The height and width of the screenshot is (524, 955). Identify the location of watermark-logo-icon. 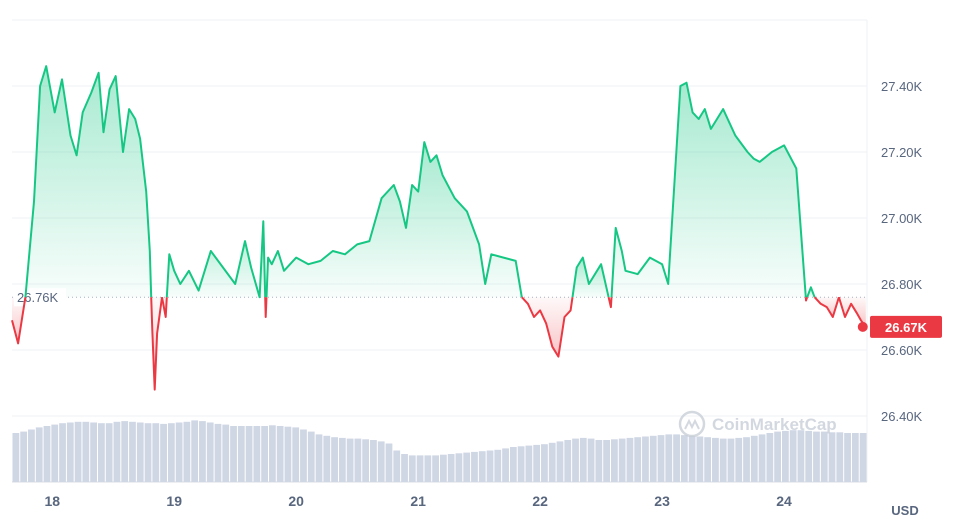
(692, 424).